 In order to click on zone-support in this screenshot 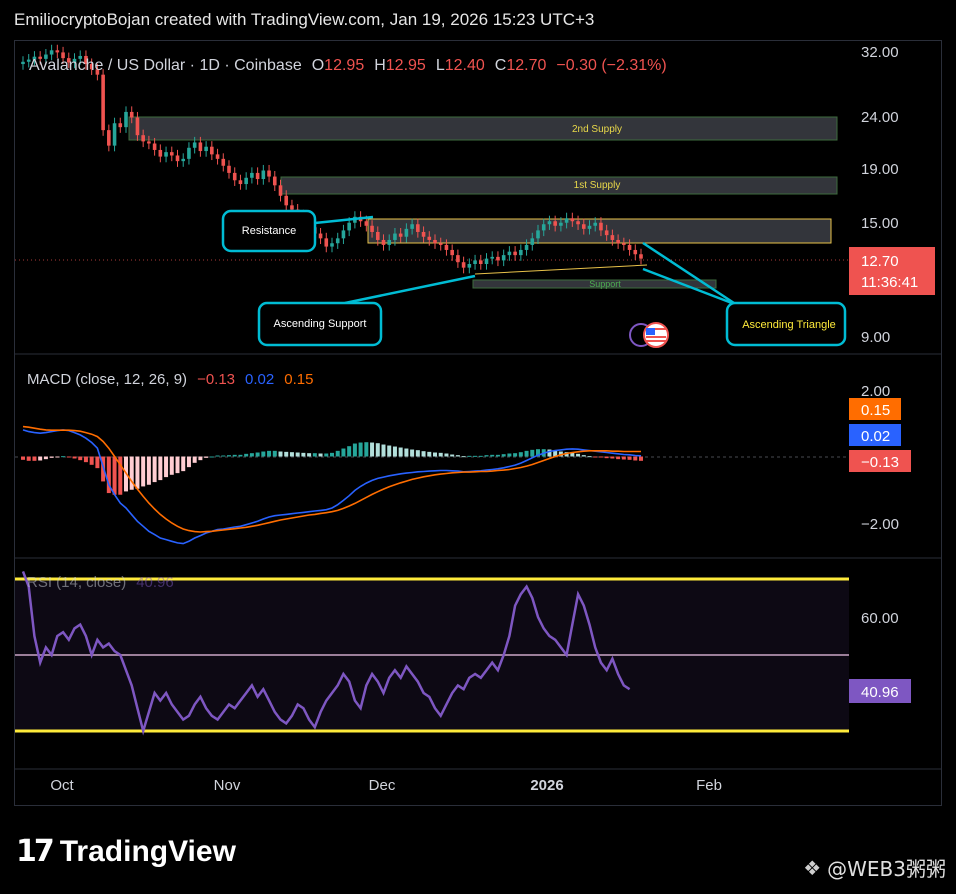, I will do `click(594, 284)`.